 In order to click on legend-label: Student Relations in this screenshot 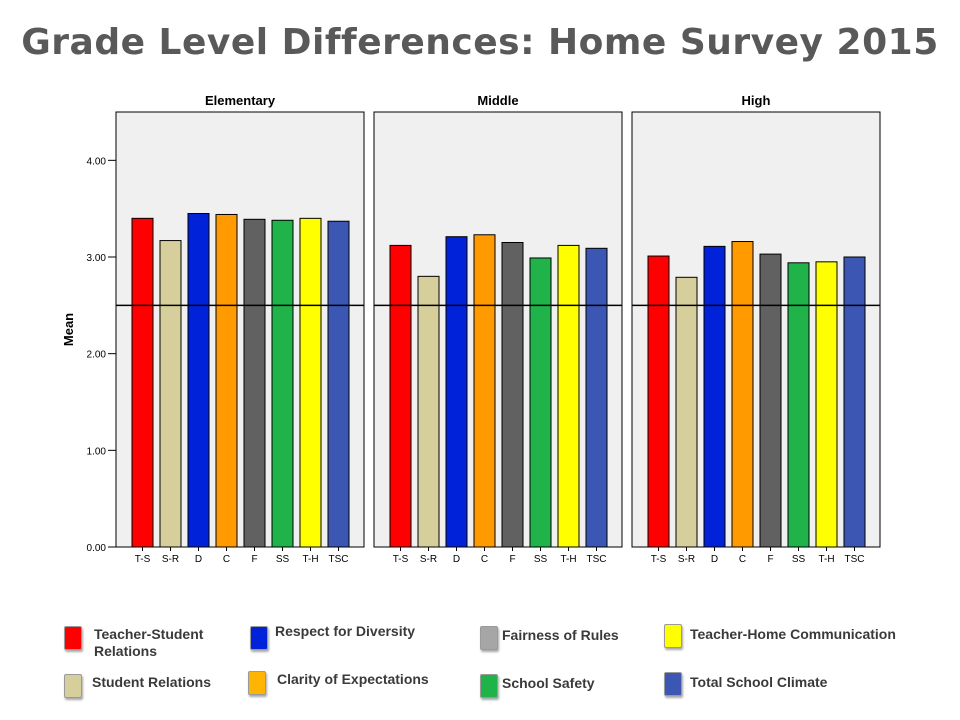, I will do `click(152, 682)`.